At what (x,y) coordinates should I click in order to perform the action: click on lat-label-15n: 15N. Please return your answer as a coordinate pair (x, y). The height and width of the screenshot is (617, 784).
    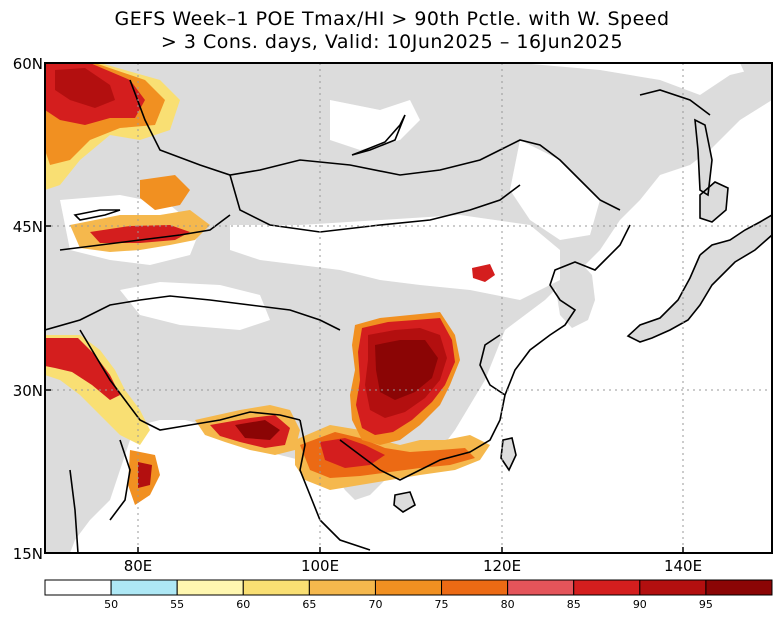
    Looking at the image, I should click on (28, 554).